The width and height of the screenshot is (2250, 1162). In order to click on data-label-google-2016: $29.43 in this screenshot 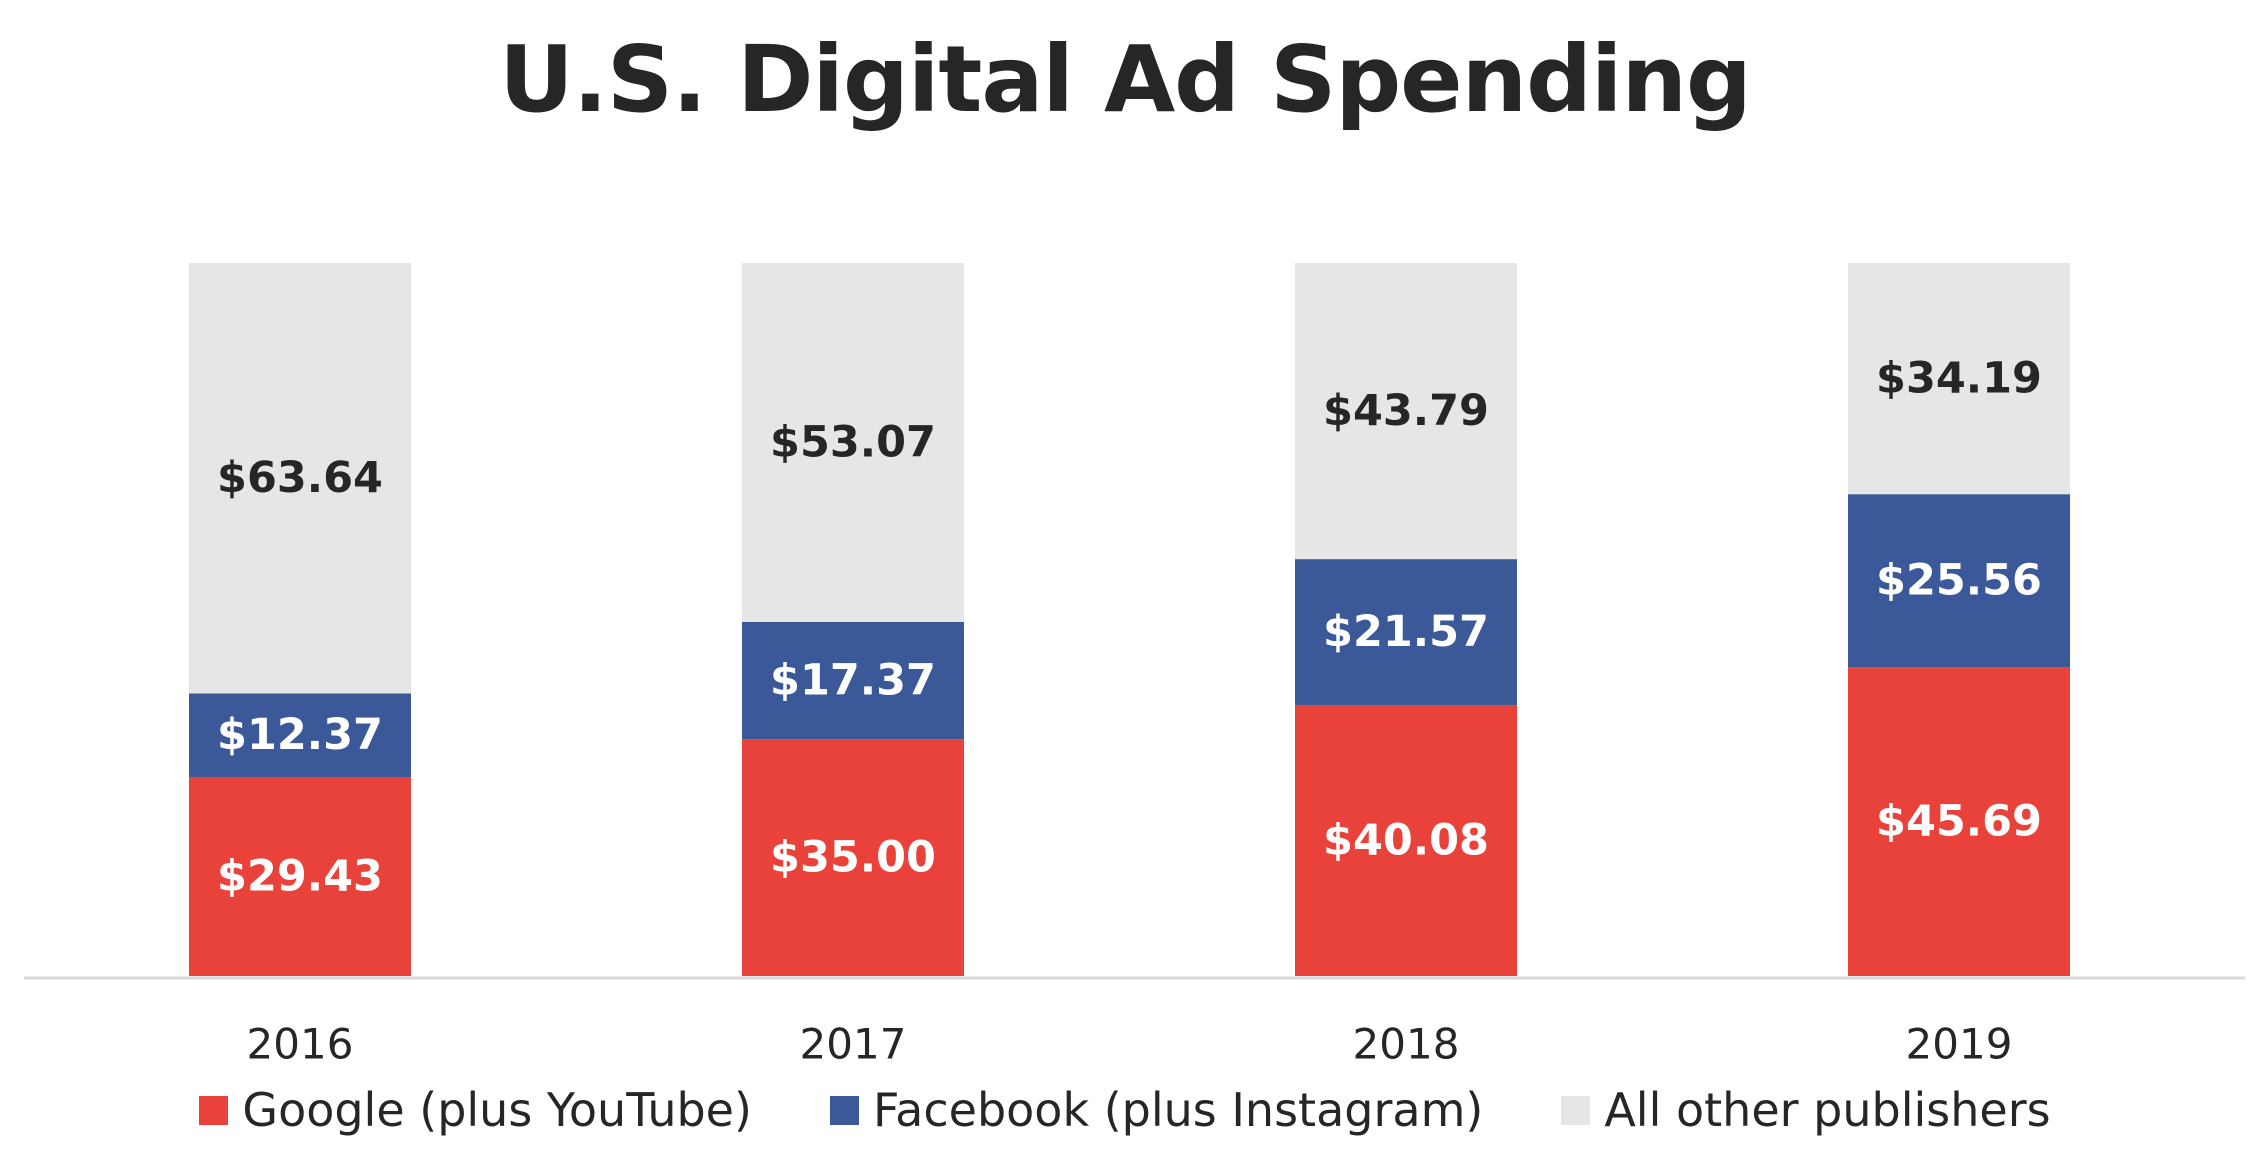, I will do `click(300, 876)`.